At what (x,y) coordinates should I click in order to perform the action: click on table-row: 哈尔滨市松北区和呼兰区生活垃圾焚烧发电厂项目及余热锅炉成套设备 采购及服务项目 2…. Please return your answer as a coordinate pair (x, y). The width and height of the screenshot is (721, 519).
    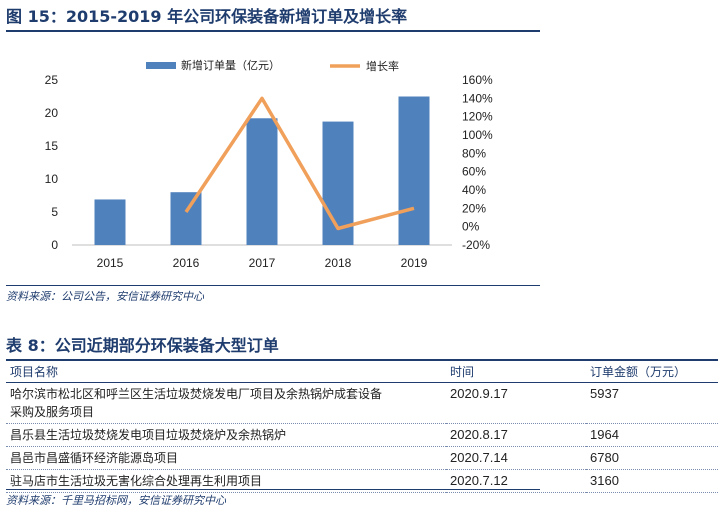
    Looking at the image, I should click on (362, 403).